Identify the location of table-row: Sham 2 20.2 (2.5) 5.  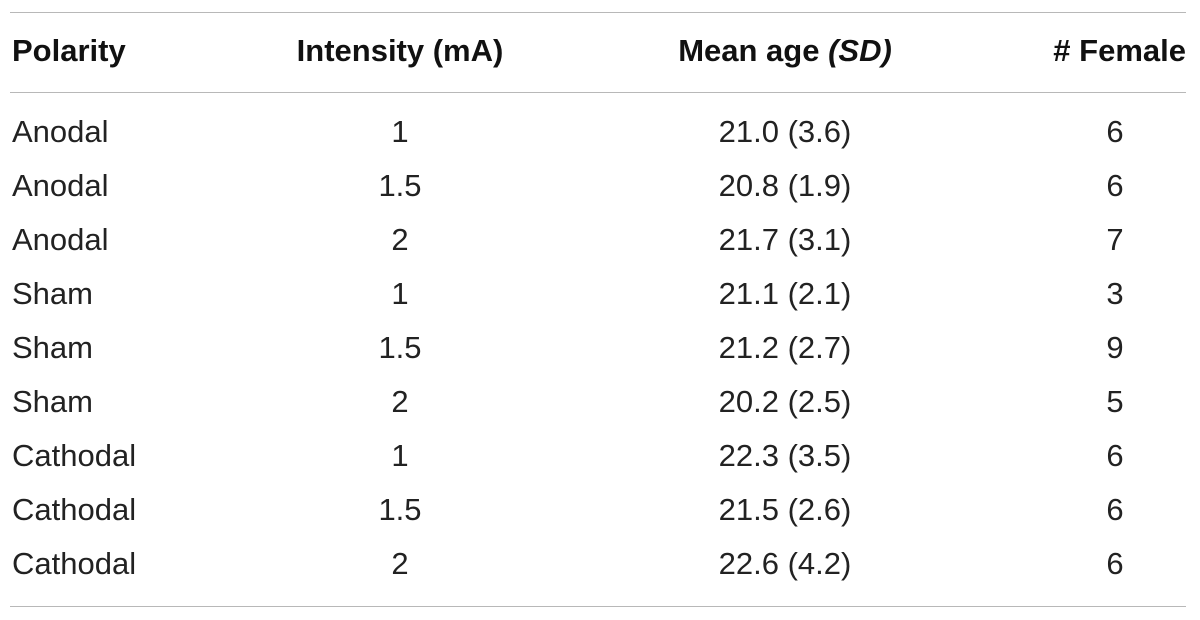
(600, 402).